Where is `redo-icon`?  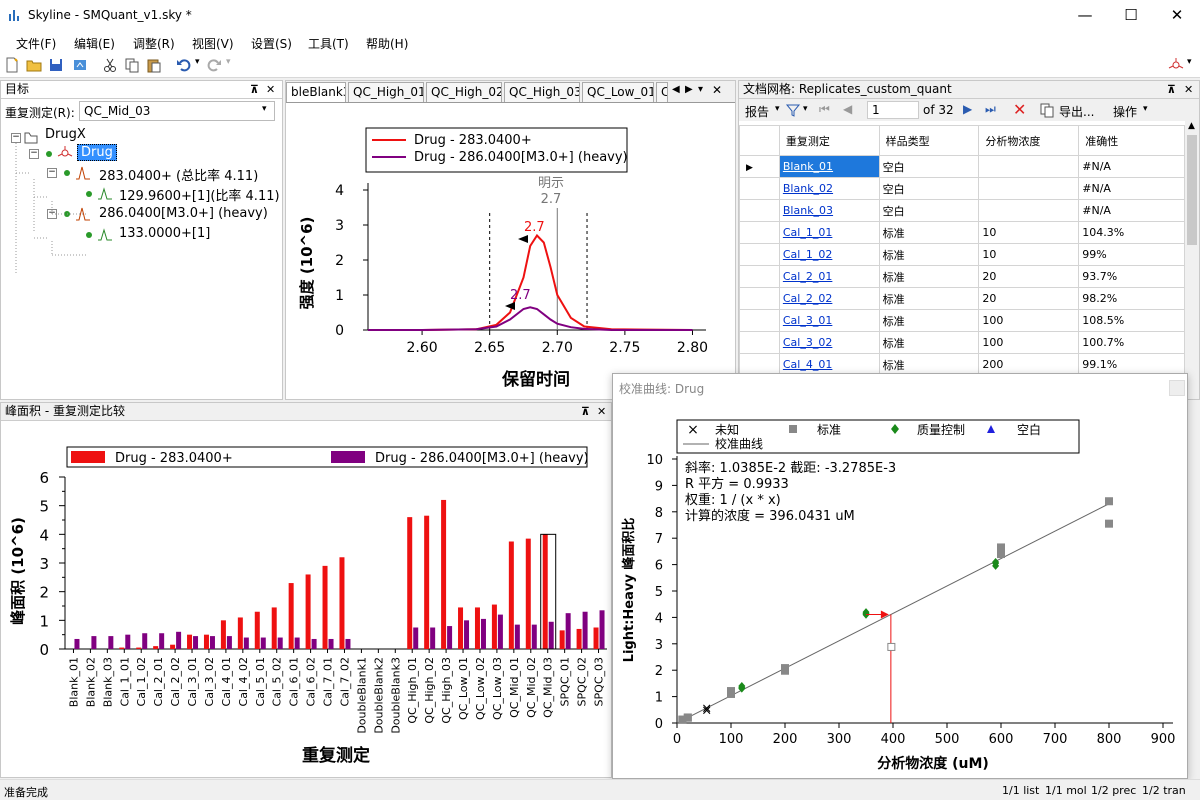
redo-icon is located at coordinates (214, 65).